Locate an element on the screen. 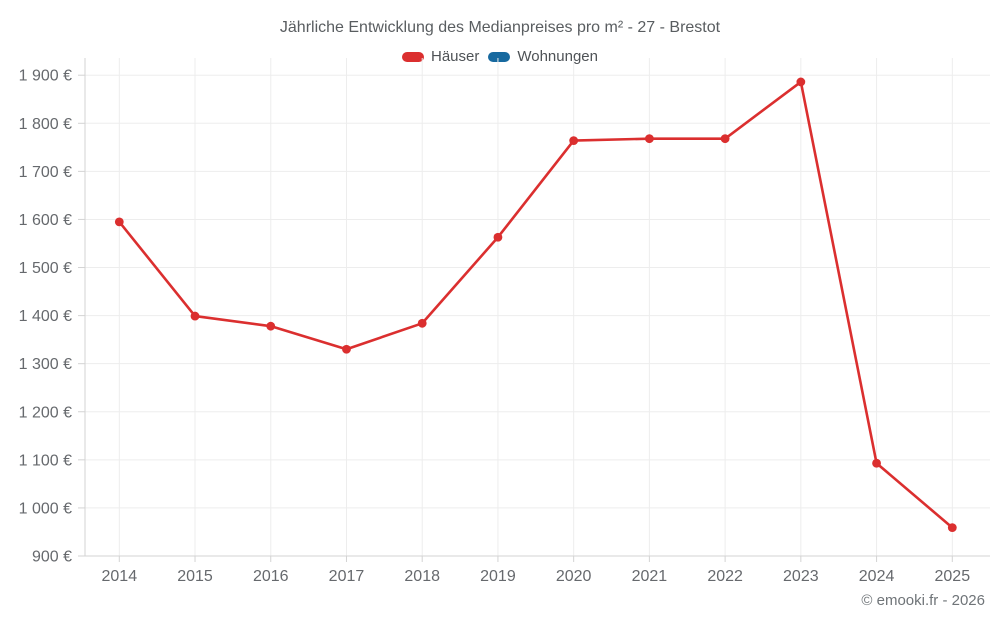  y-axis-label: 1 900 € is located at coordinates (45, 76).